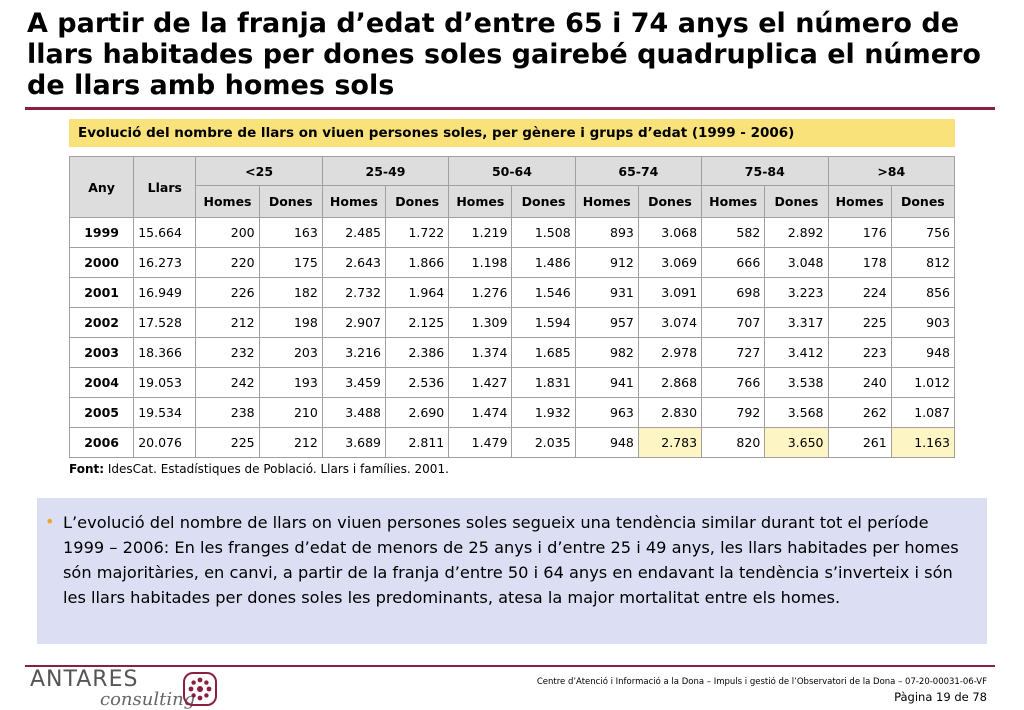  Describe the element at coordinates (227, 262) in the screenshot. I see `cell-value: 220` at that location.